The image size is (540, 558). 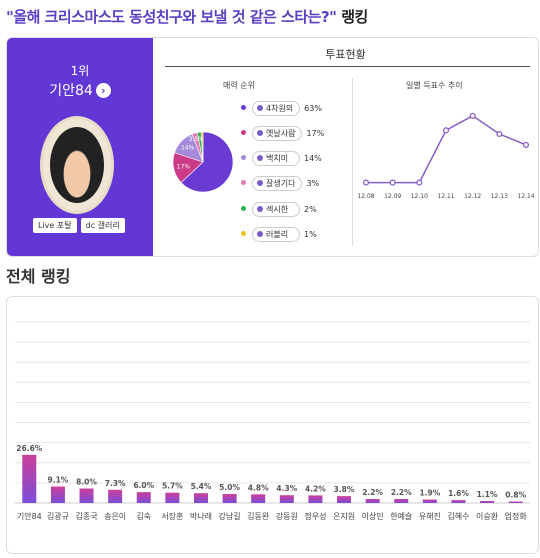 I want to click on page-title: "올해 크리스마스도 동성친구와 보낼 것 같은 스타는?" 랭킹, so click(x=187, y=16).